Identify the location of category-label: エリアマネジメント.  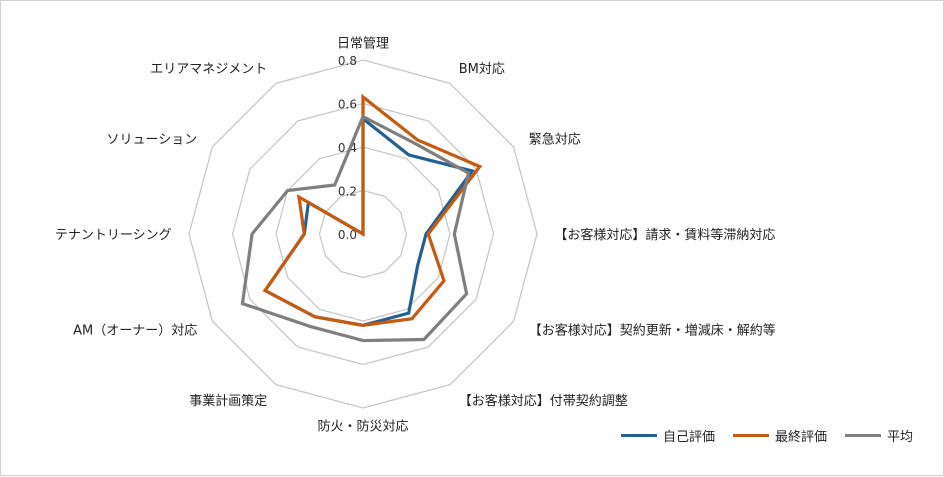
(208, 69).